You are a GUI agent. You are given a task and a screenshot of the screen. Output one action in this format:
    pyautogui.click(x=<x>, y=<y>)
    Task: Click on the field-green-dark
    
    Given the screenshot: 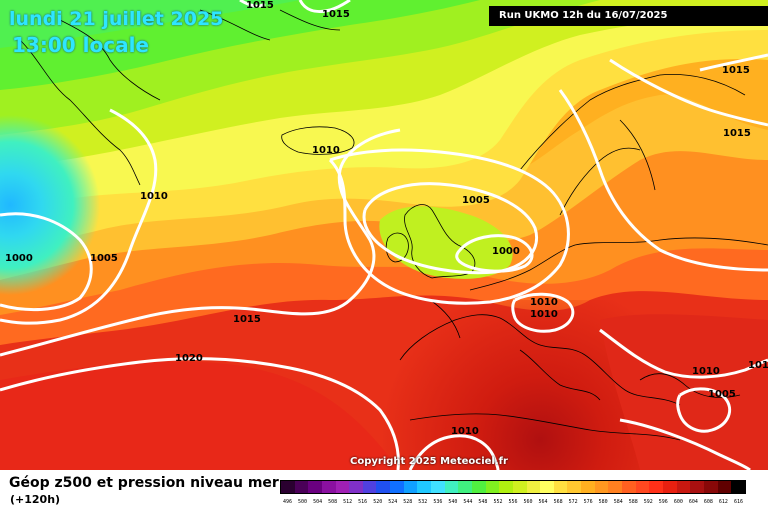 What is the action you would take?
    pyautogui.click(x=150, y=24)
    